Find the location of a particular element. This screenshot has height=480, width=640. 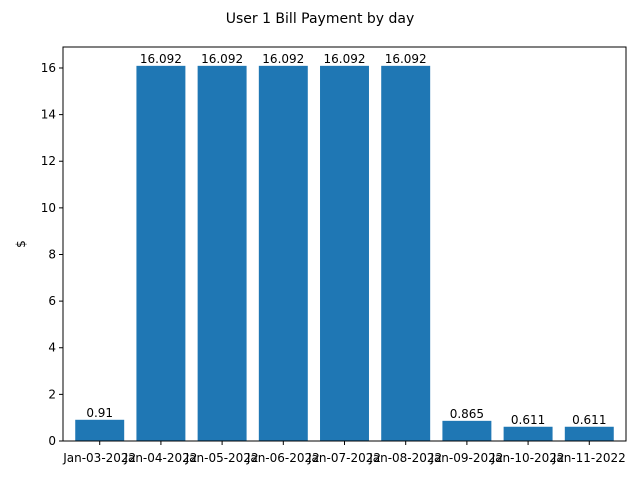

data-label-Jan-08-2022: 16.092 is located at coordinates (406, 59).